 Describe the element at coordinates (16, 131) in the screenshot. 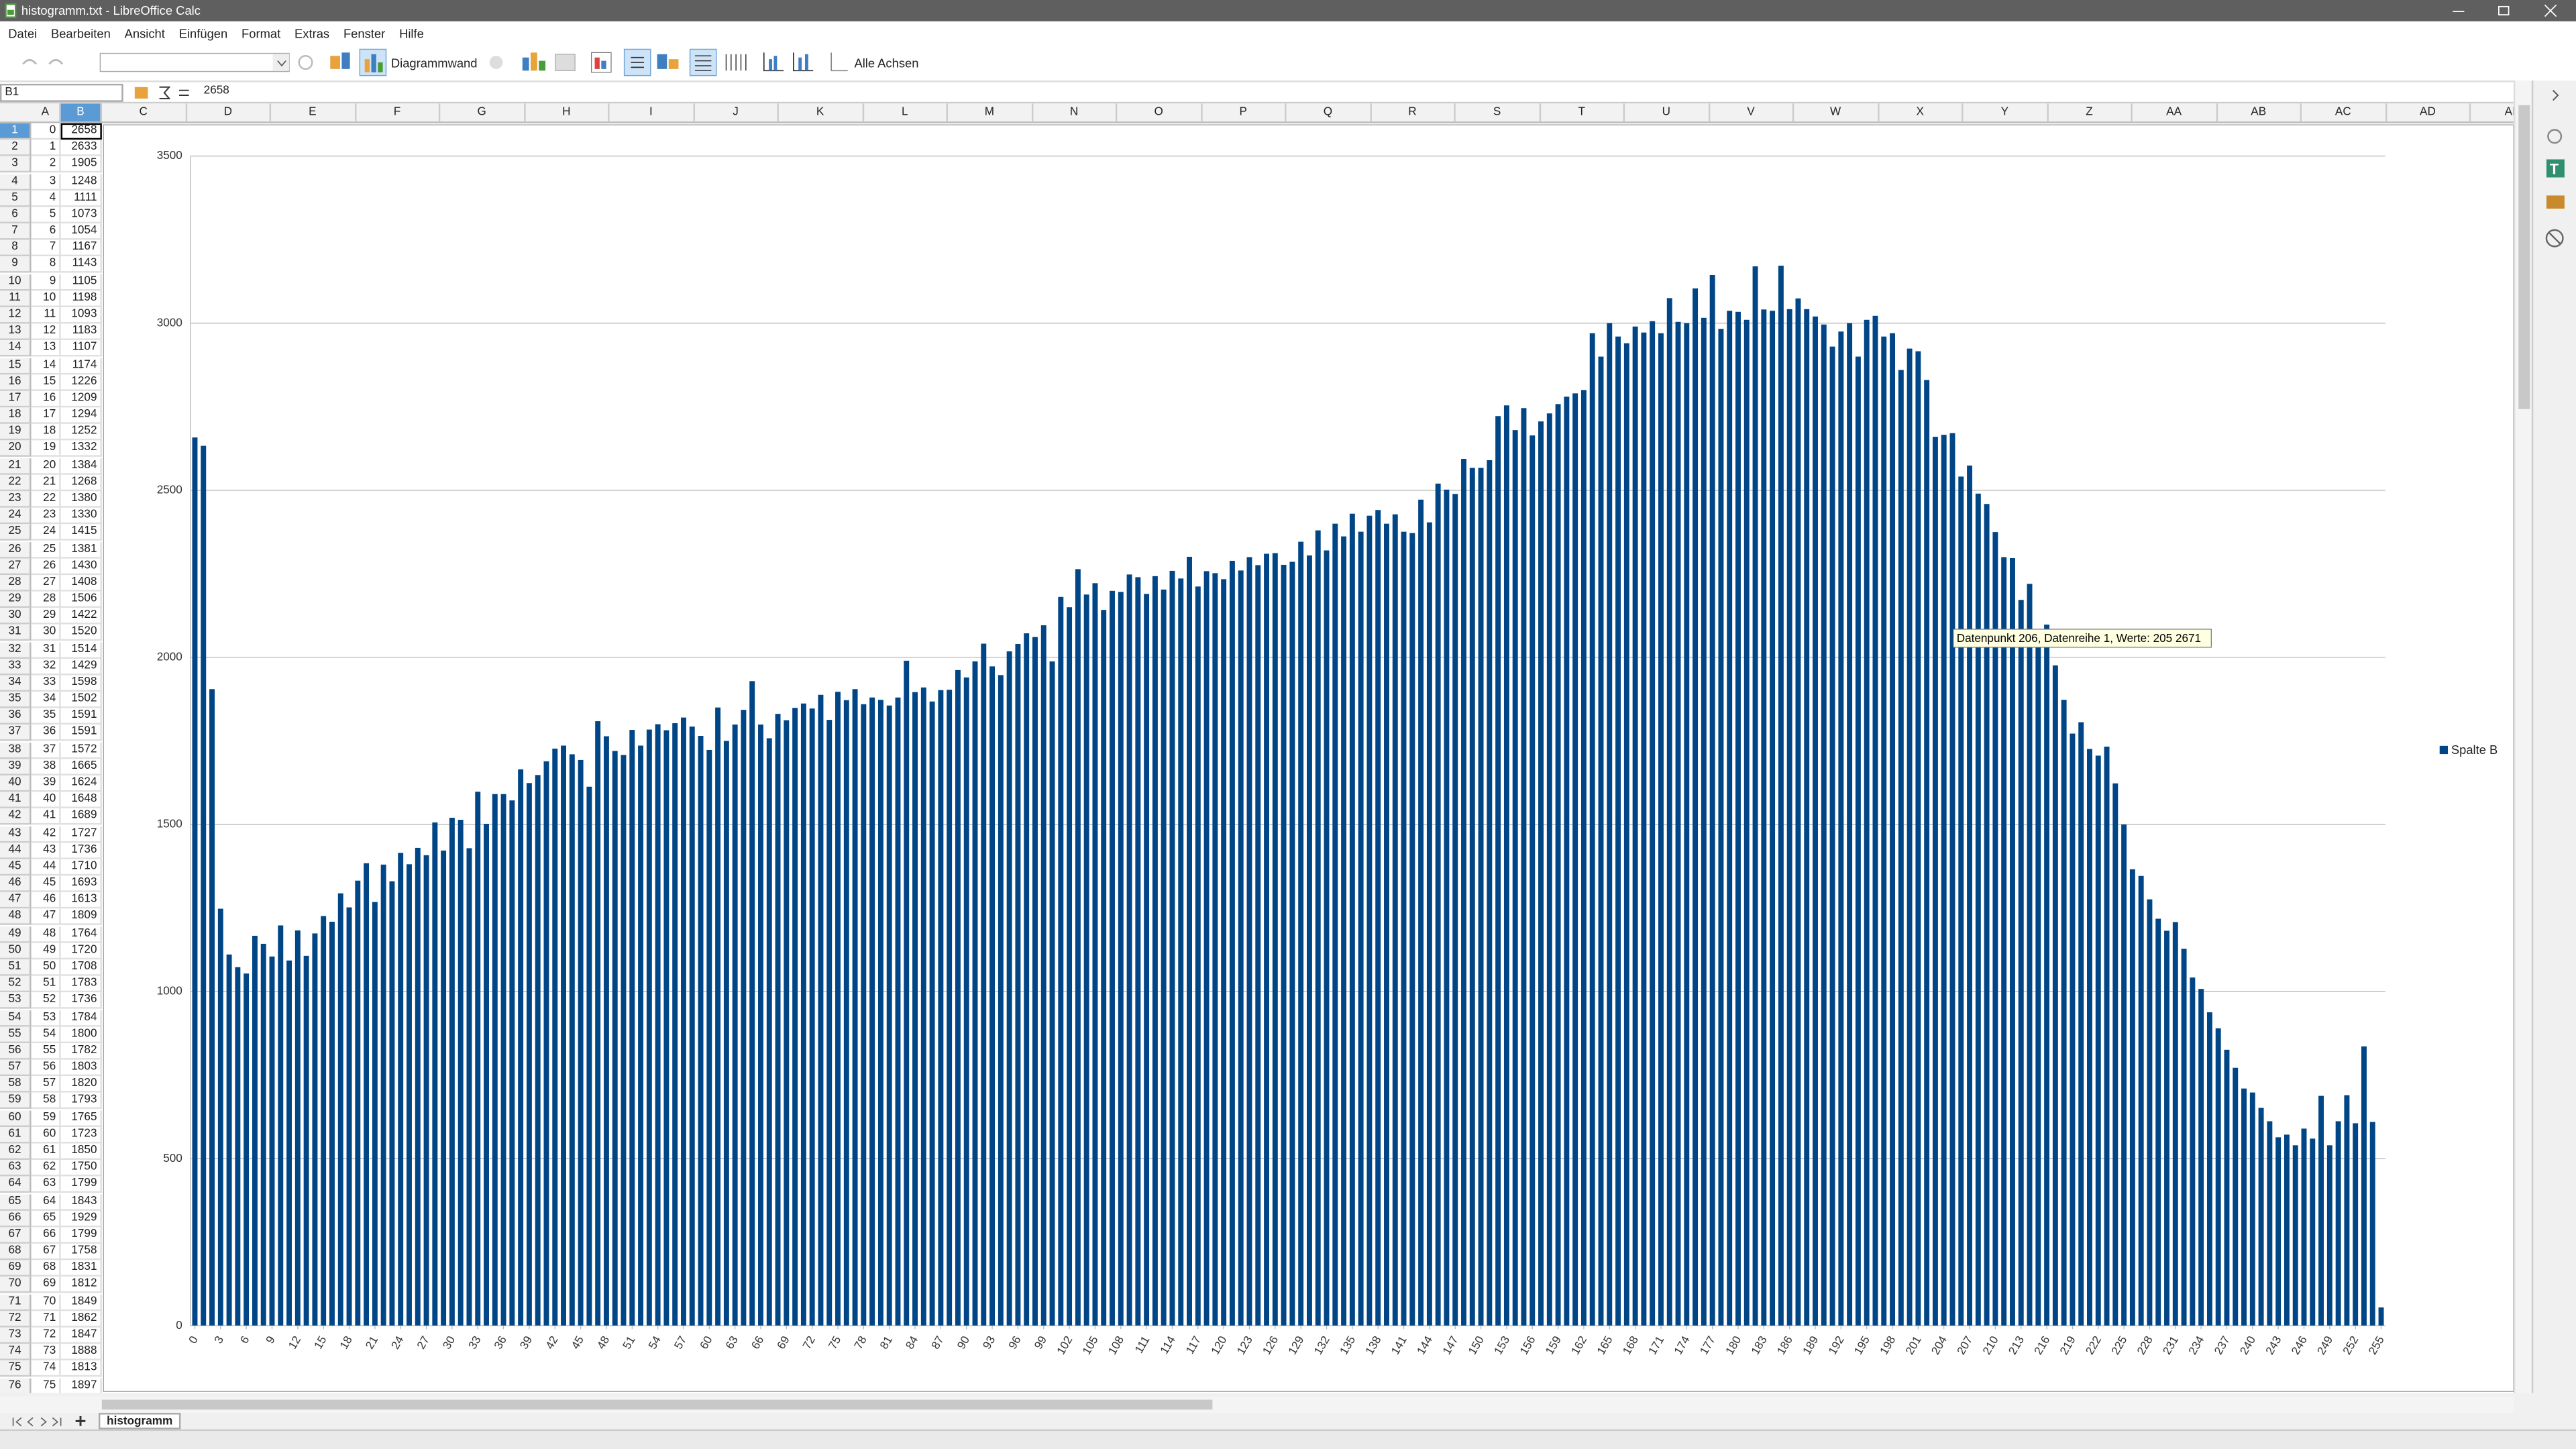

I see `row-header: 1` at that location.